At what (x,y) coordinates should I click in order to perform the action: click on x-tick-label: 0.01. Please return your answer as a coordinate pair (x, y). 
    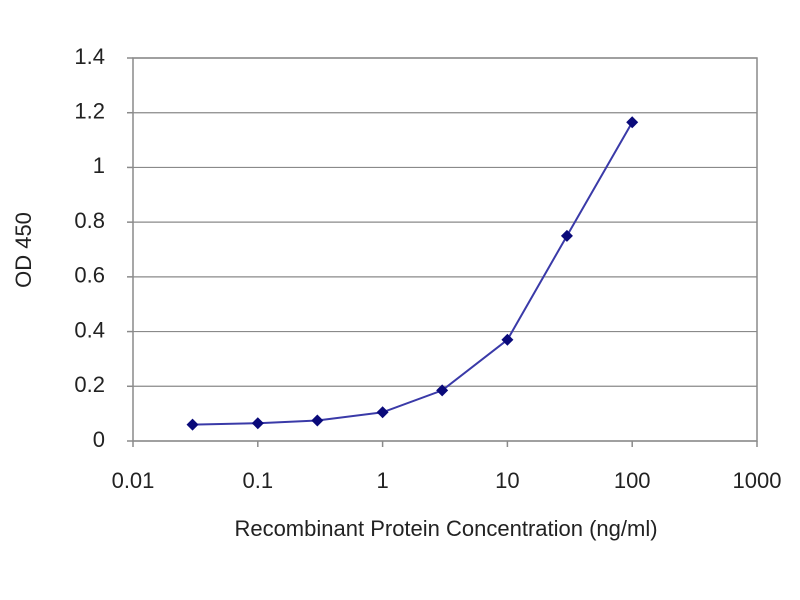
    Looking at the image, I should click on (133, 480).